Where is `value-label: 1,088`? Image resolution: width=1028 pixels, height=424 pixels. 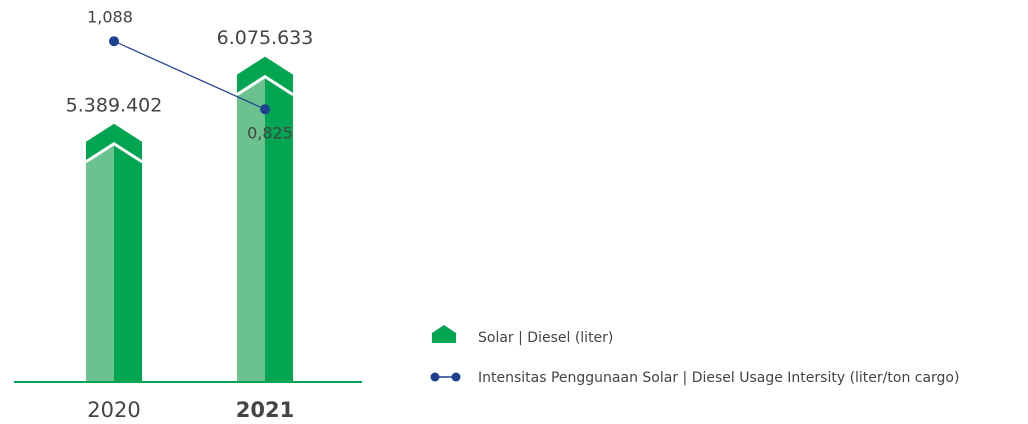
value-label: 1,088 is located at coordinates (110, 17).